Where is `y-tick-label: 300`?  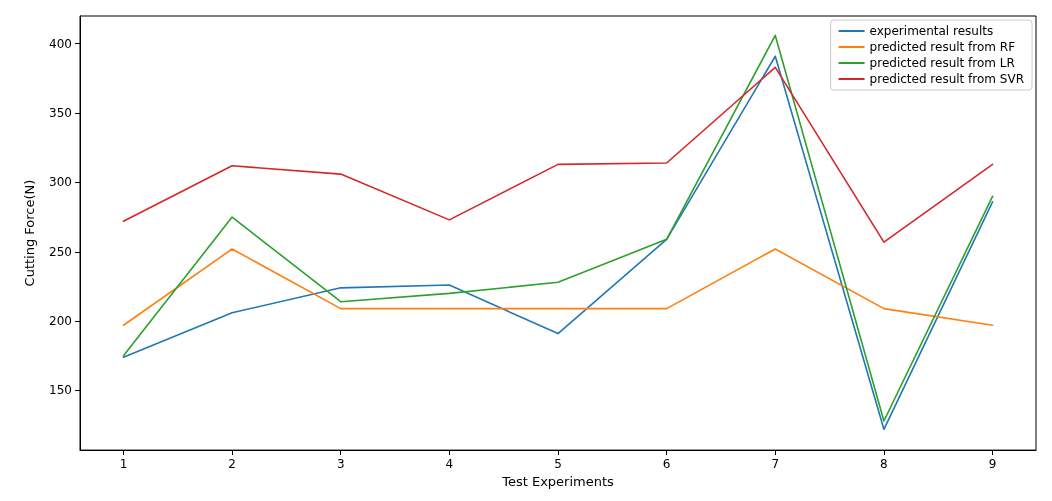 y-tick-label: 300 is located at coordinates (60, 182).